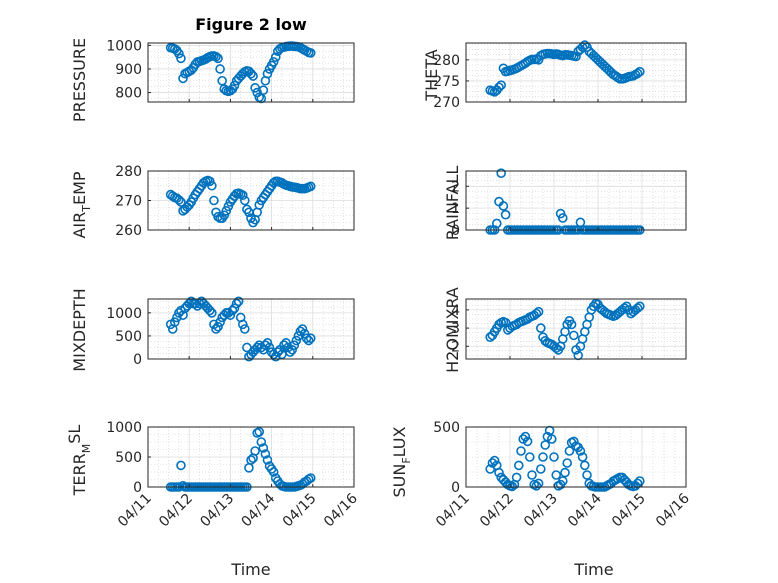  Describe the element at coordinates (79, 329) in the screenshot. I see `y-axis-label: MIXDEPTH` at that location.